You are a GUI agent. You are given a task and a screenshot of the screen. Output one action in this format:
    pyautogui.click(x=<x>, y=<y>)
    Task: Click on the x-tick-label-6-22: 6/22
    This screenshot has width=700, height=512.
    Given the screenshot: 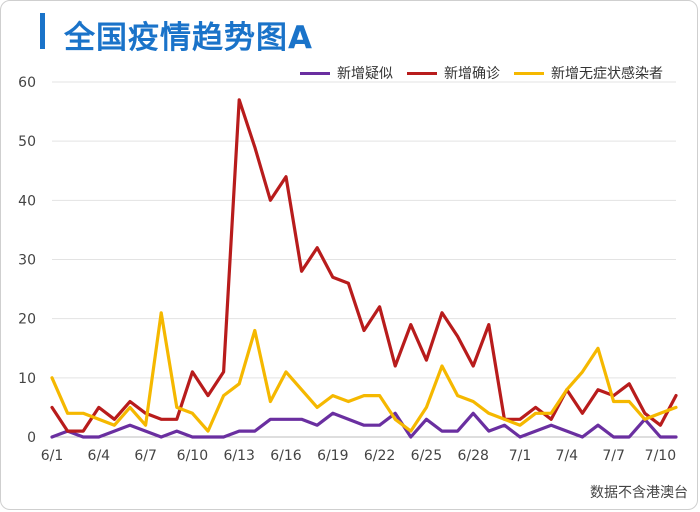 What is the action you would take?
    pyautogui.click(x=379, y=456)
    